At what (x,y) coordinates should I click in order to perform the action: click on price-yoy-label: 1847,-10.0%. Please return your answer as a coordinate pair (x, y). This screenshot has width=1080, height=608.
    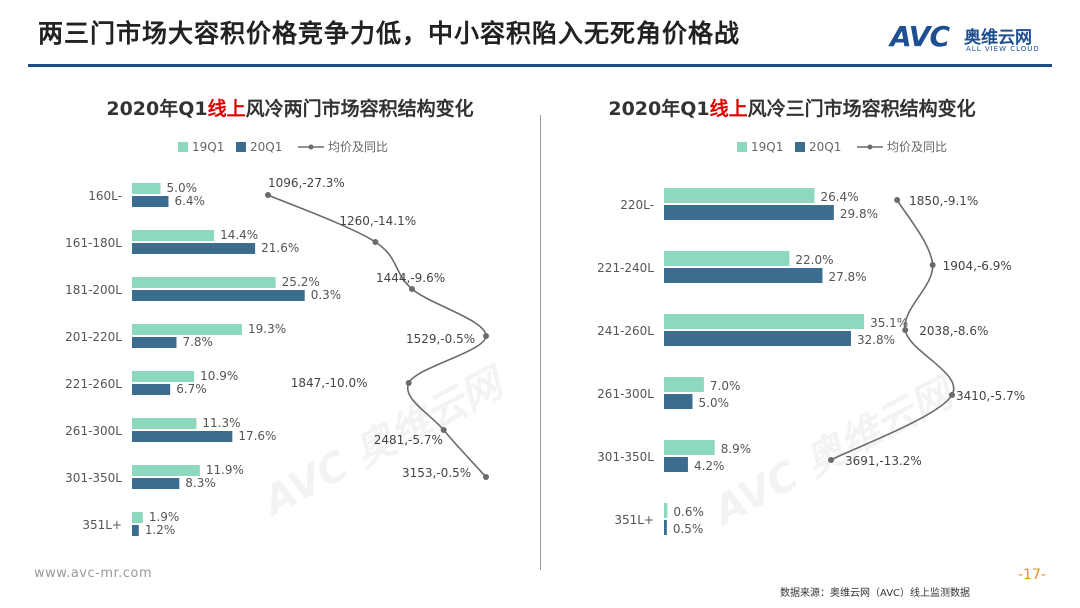
    Looking at the image, I should click on (329, 383).